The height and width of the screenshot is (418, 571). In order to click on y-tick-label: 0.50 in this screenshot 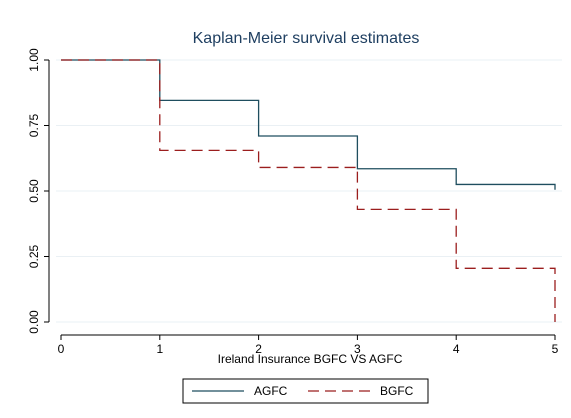, I will do `click(34, 191)`.